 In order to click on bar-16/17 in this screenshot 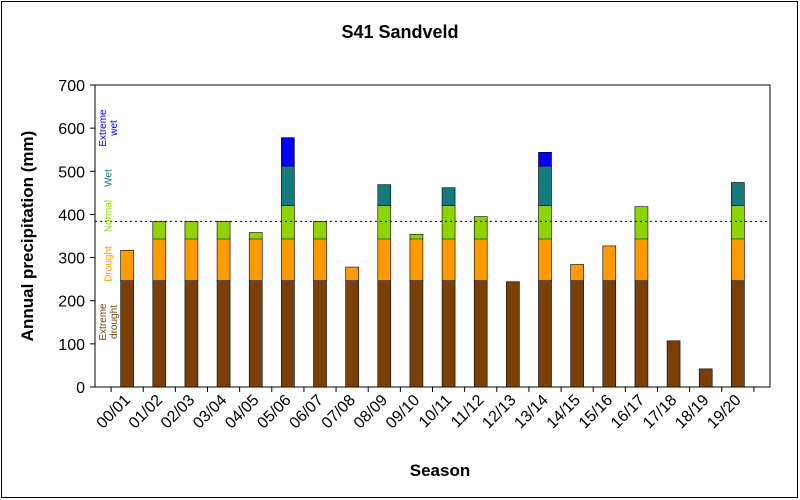, I will do `click(641, 297)`.